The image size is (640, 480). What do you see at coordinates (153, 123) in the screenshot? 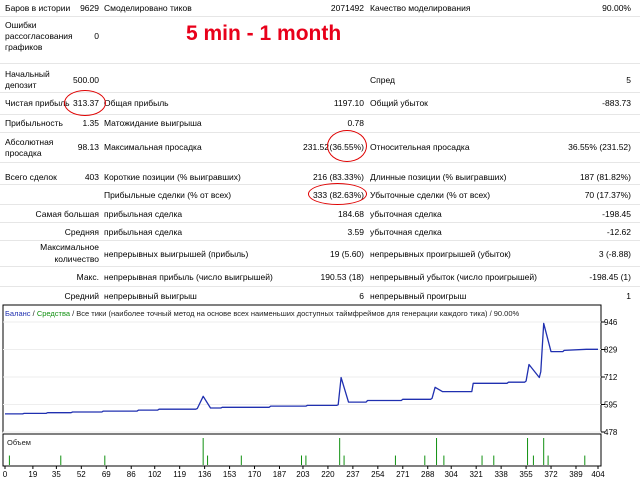
I see `payoff-label: Матожидание выигрыша` at bounding box center [153, 123].